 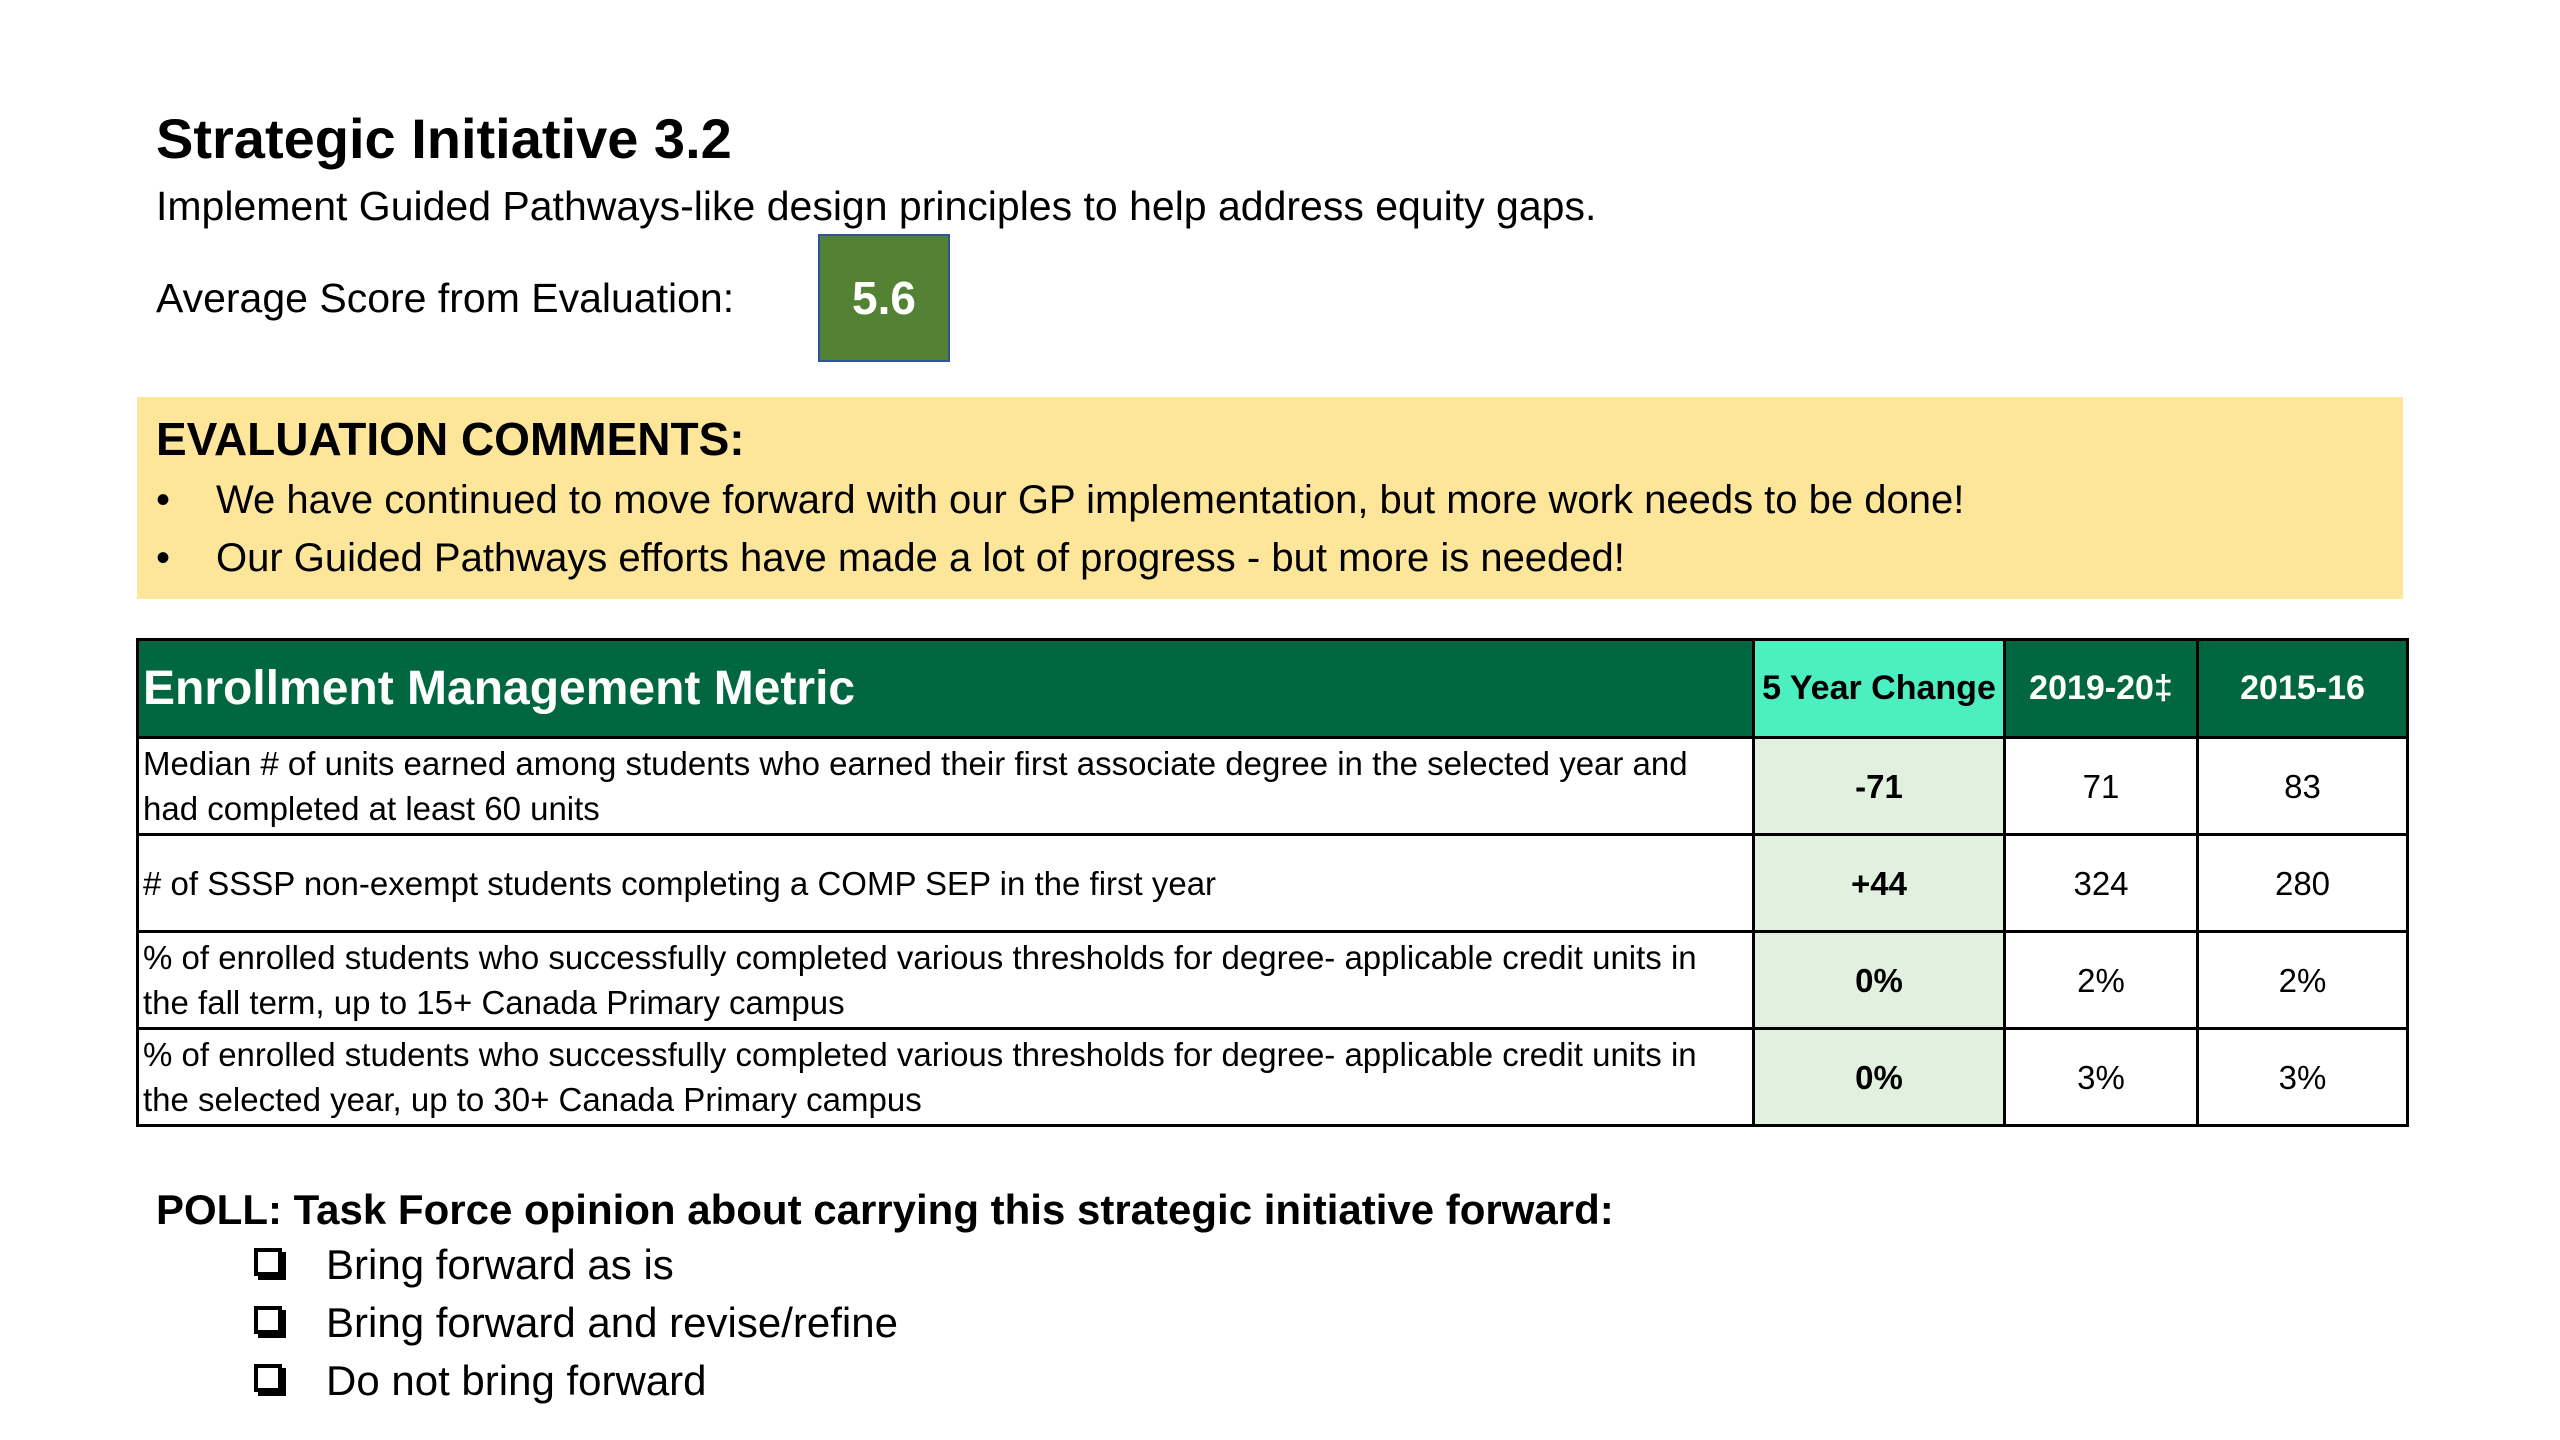 I want to click on poll-option: Bring forward and revise/refine, so click(x=576, y=1323).